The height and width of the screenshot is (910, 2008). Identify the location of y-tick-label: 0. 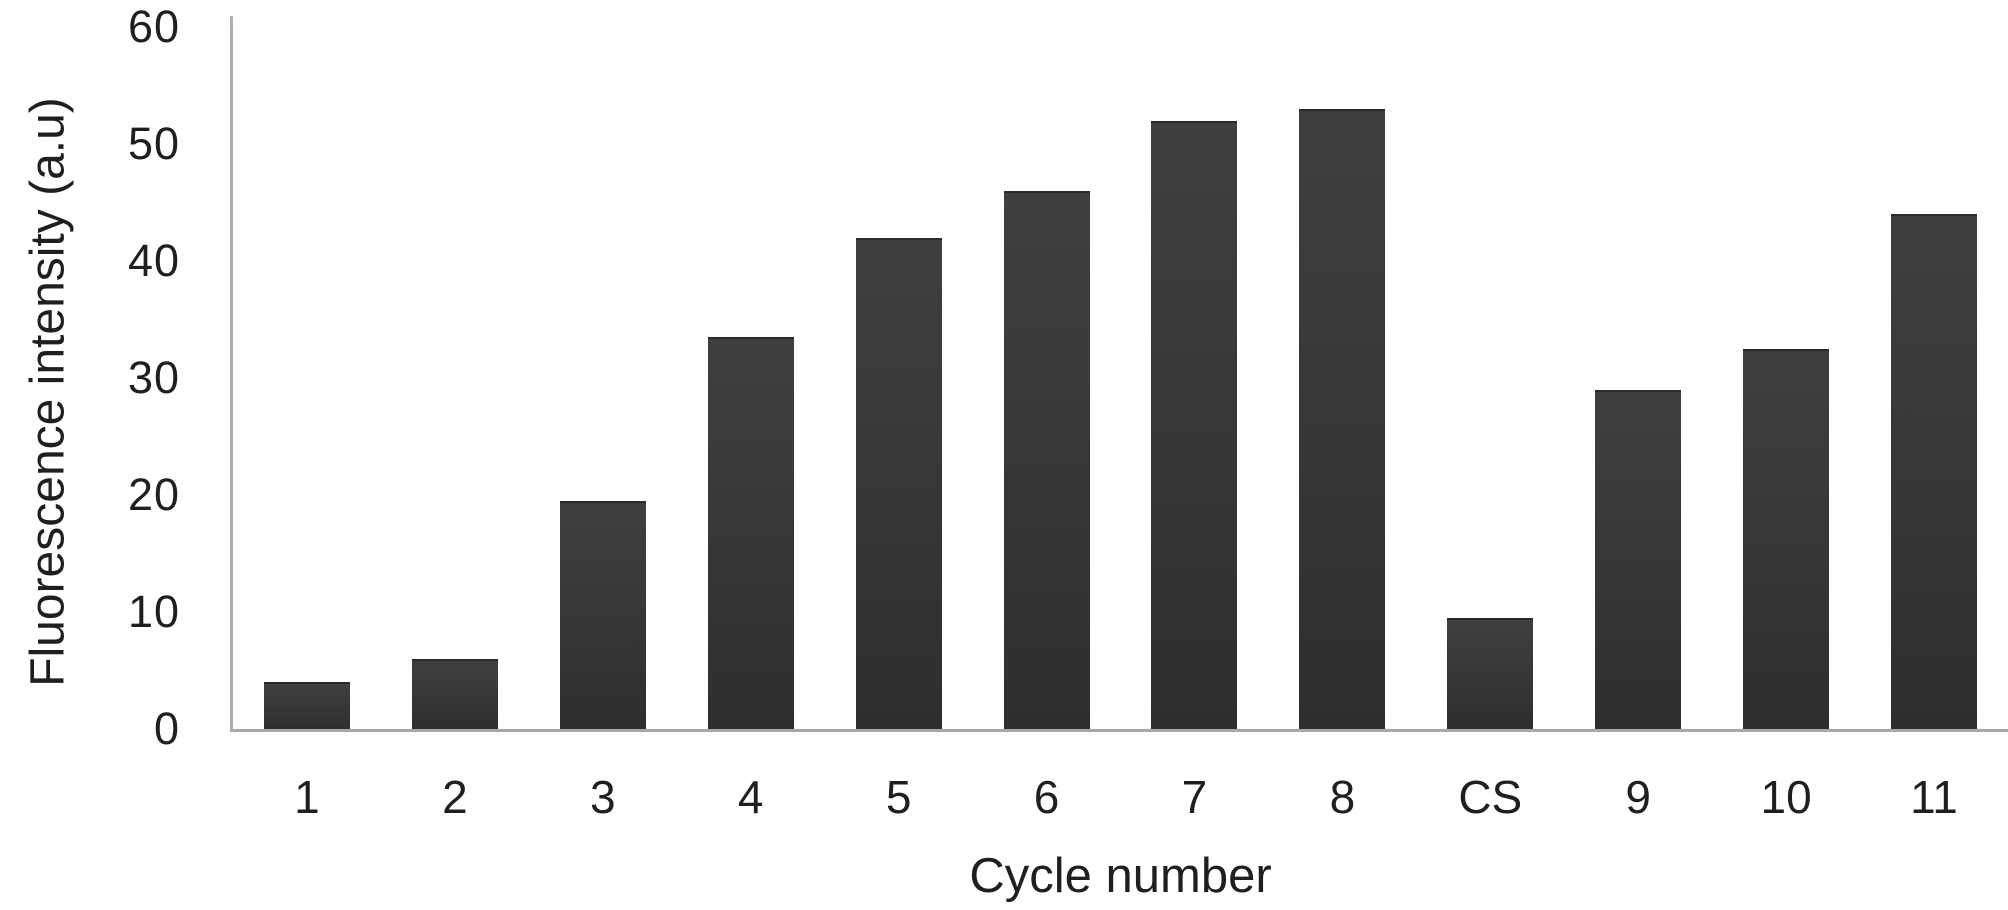
(166, 728).